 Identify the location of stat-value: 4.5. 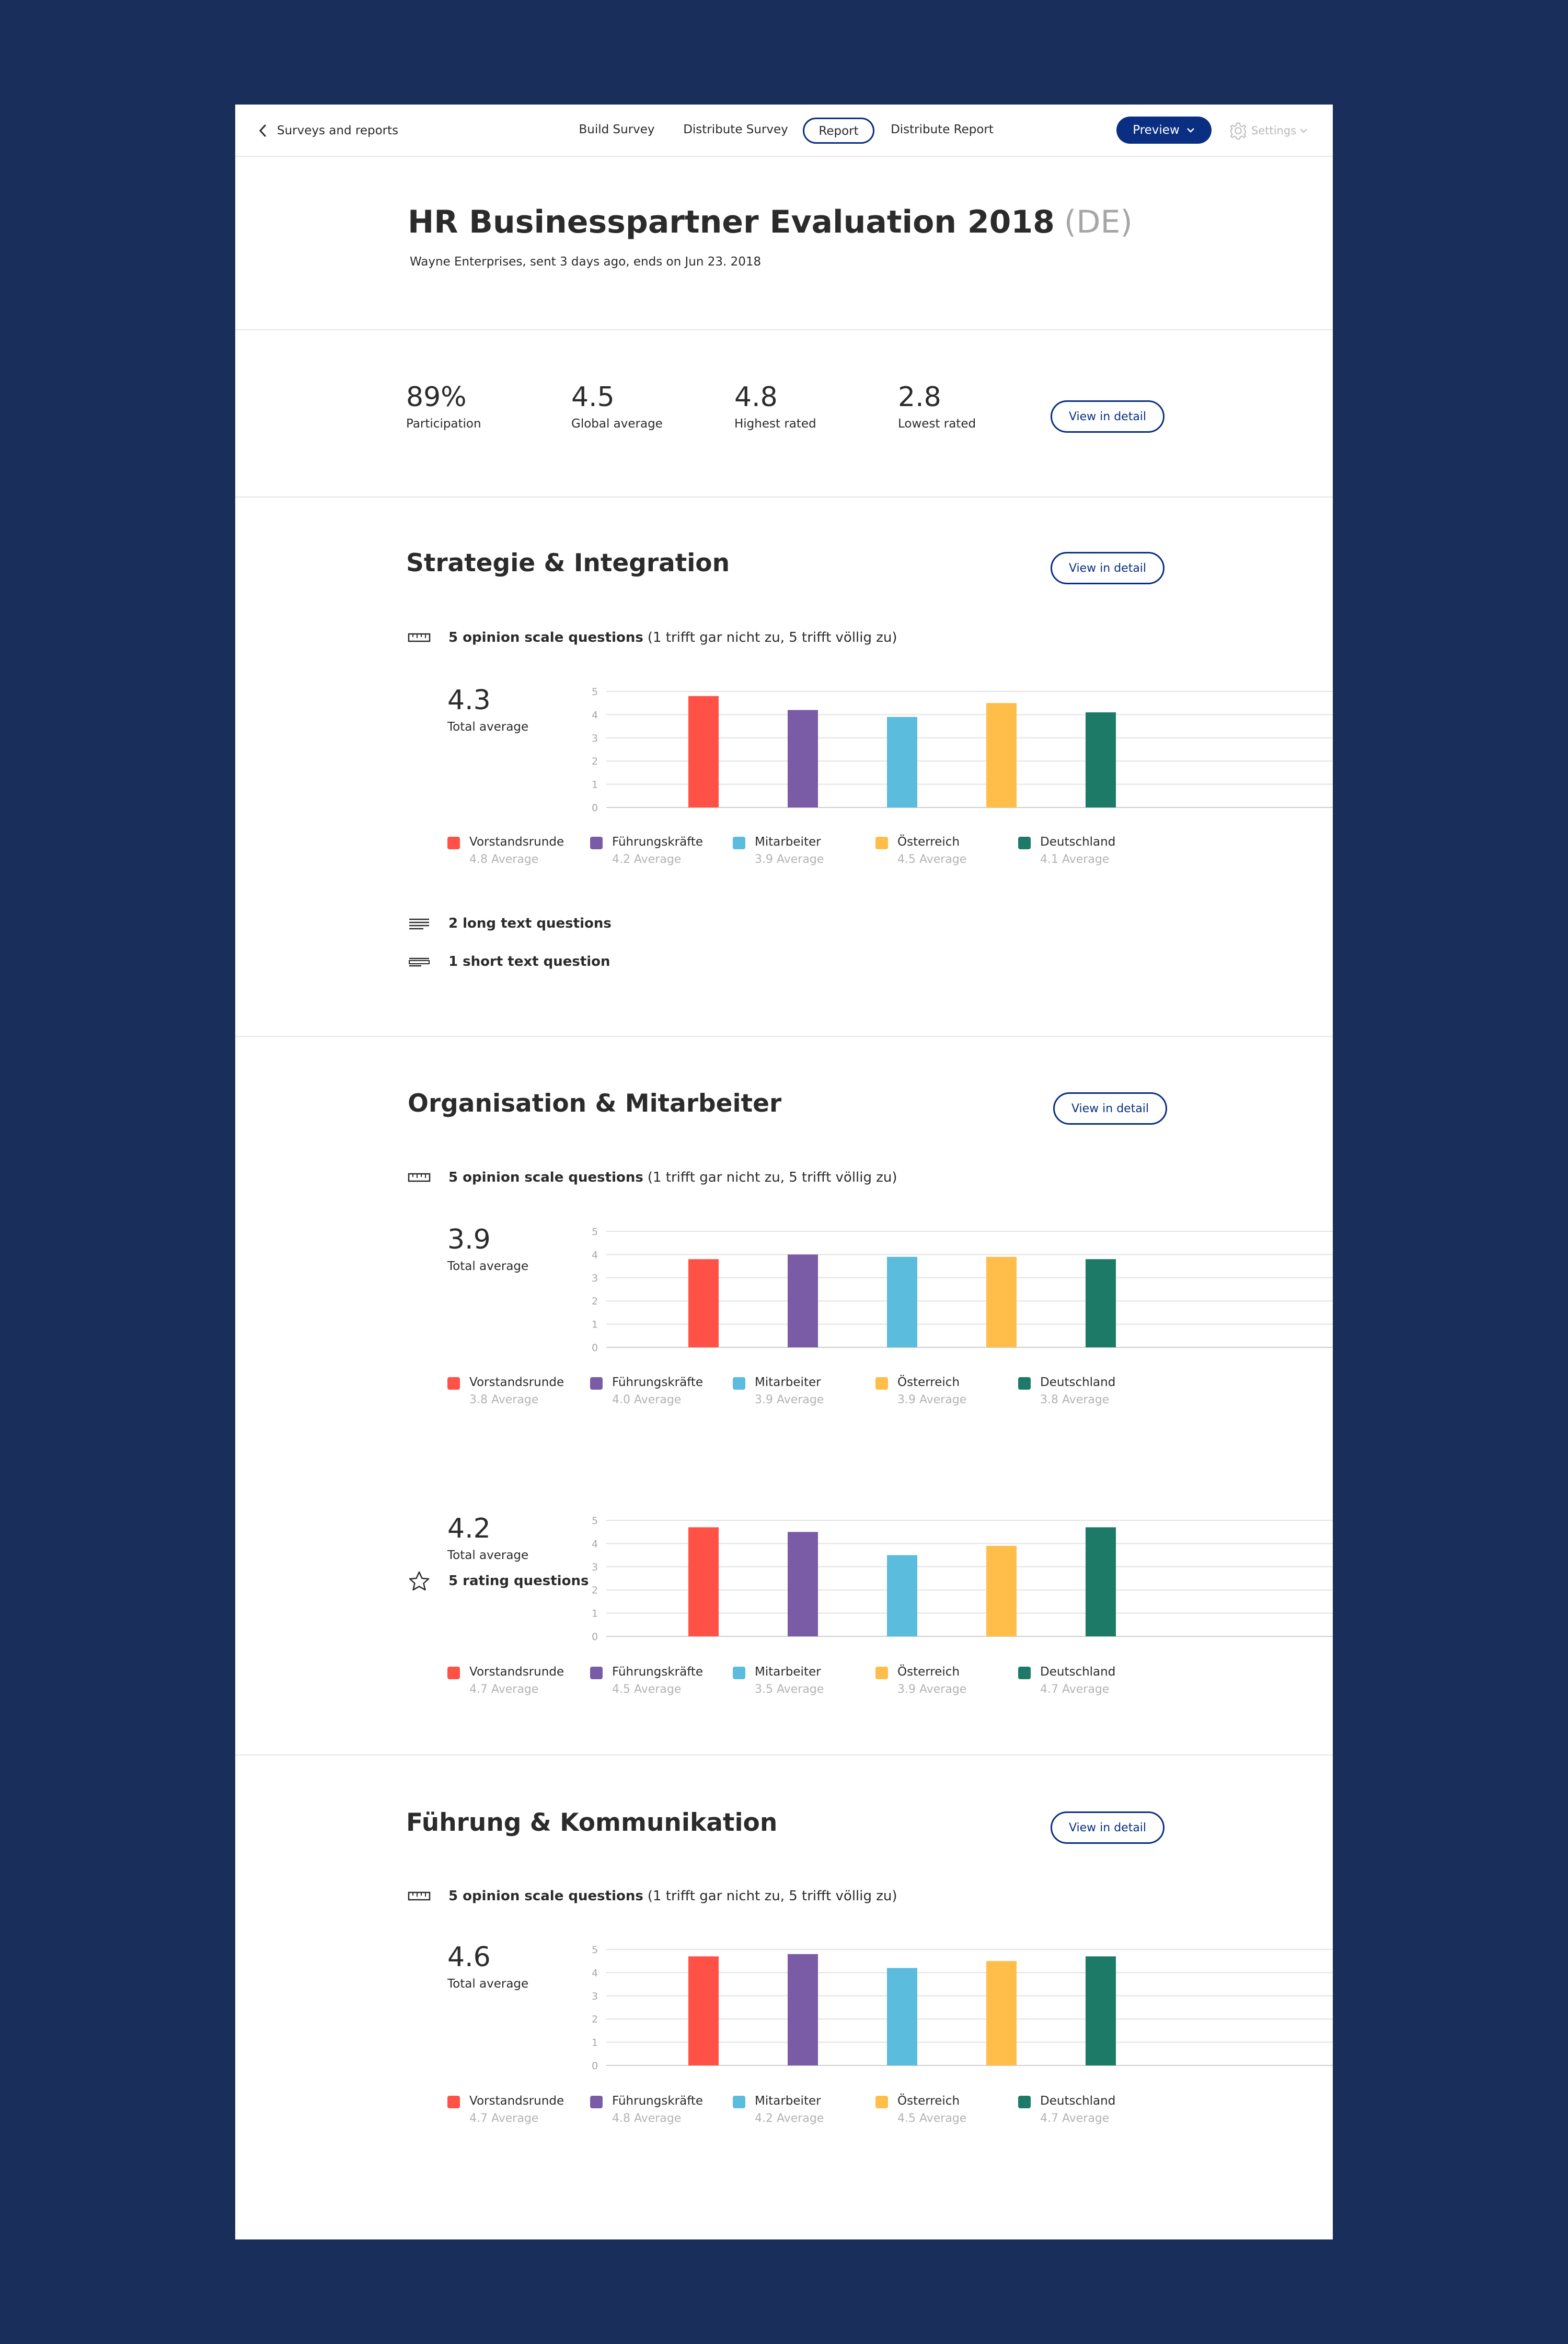
(593, 397).